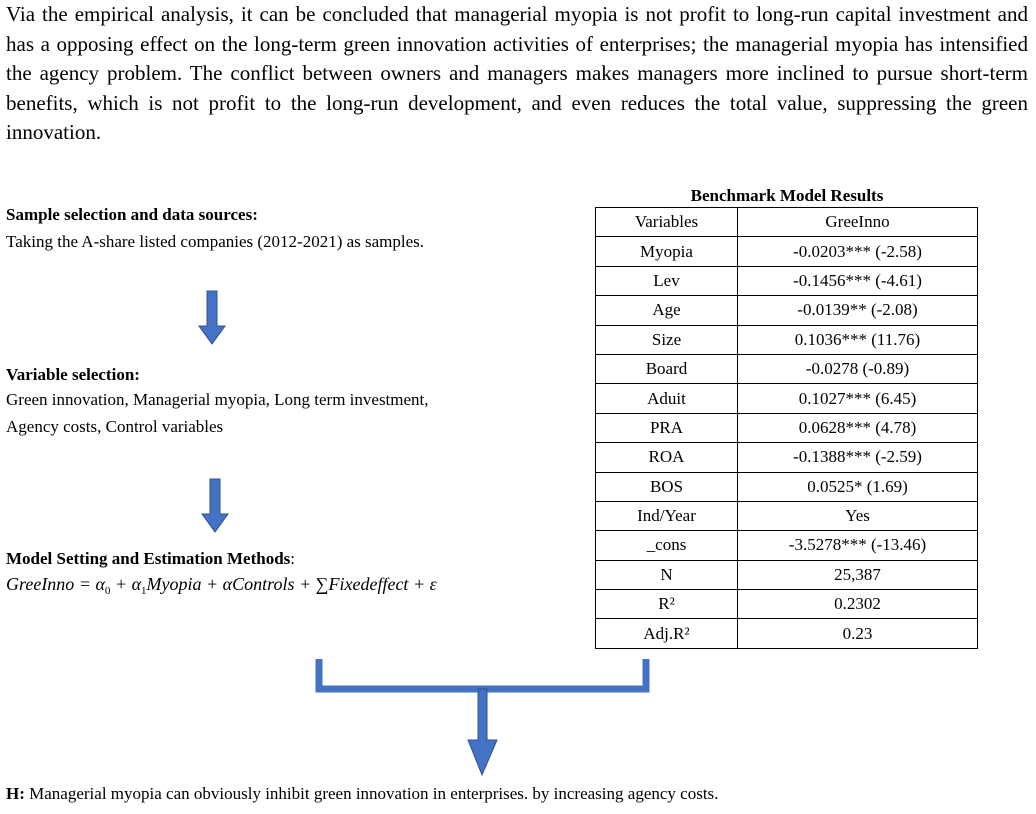  What do you see at coordinates (73, 374) in the screenshot?
I see `variable-section-title: Variable selection:` at bounding box center [73, 374].